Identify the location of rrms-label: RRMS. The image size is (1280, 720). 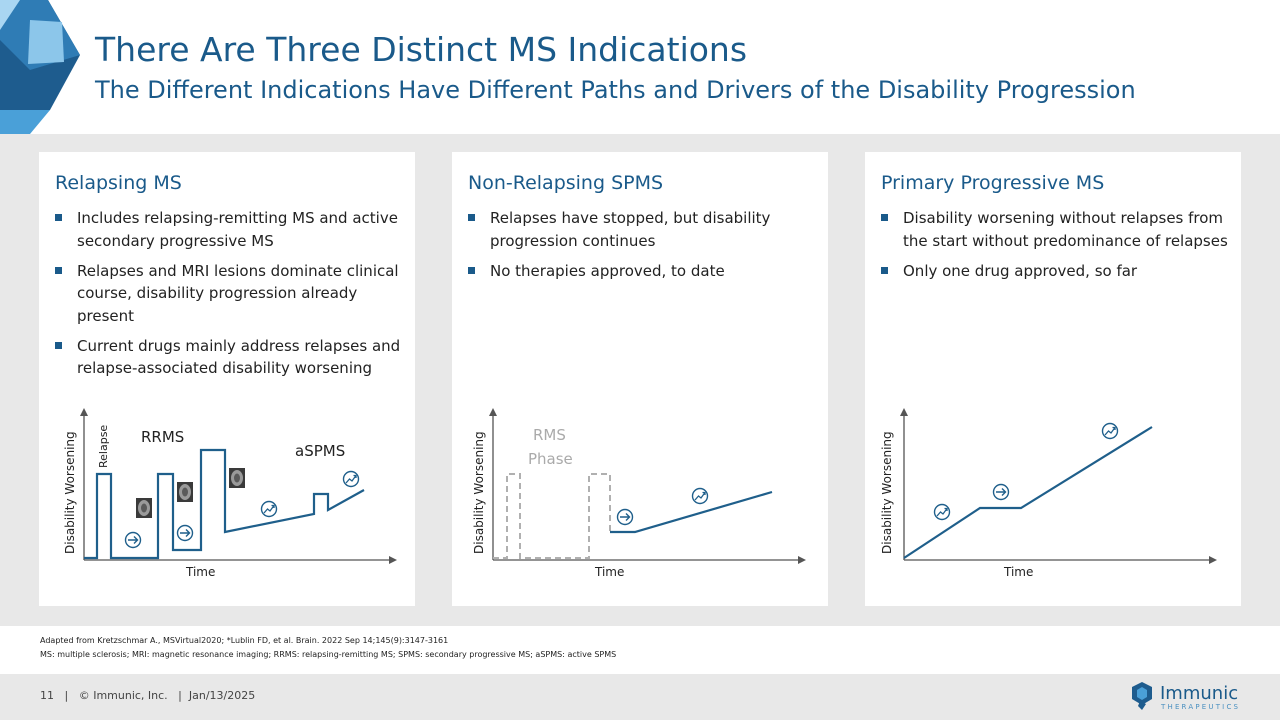
(162, 437).